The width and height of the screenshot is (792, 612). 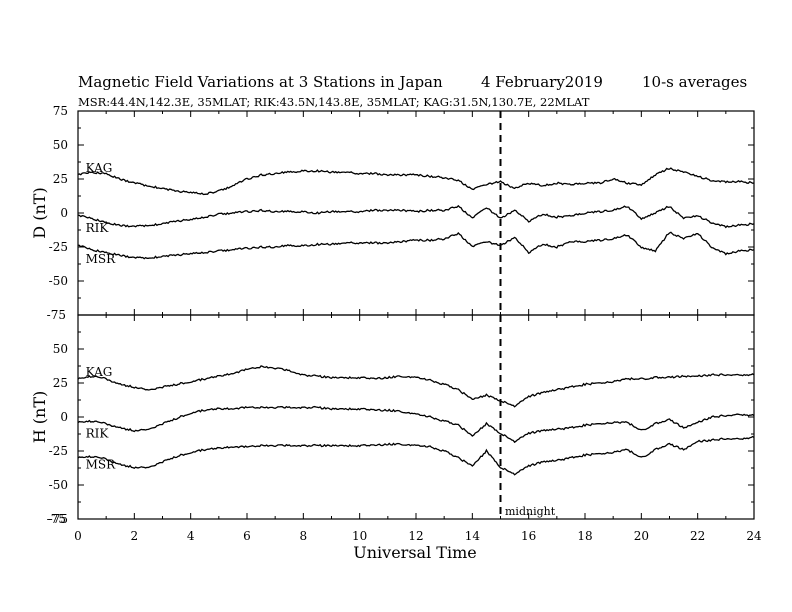 What do you see at coordinates (528, 536) in the screenshot?
I see `x-tick-label: 16` at bounding box center [528, 536].